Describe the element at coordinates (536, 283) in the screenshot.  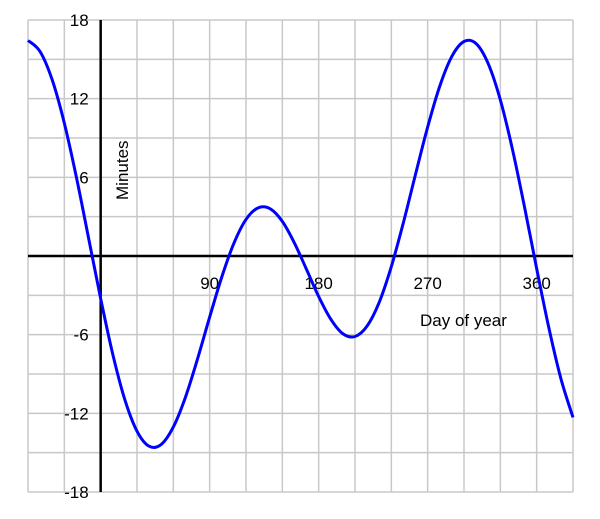
I see `x-tick-label: 360` at that location.